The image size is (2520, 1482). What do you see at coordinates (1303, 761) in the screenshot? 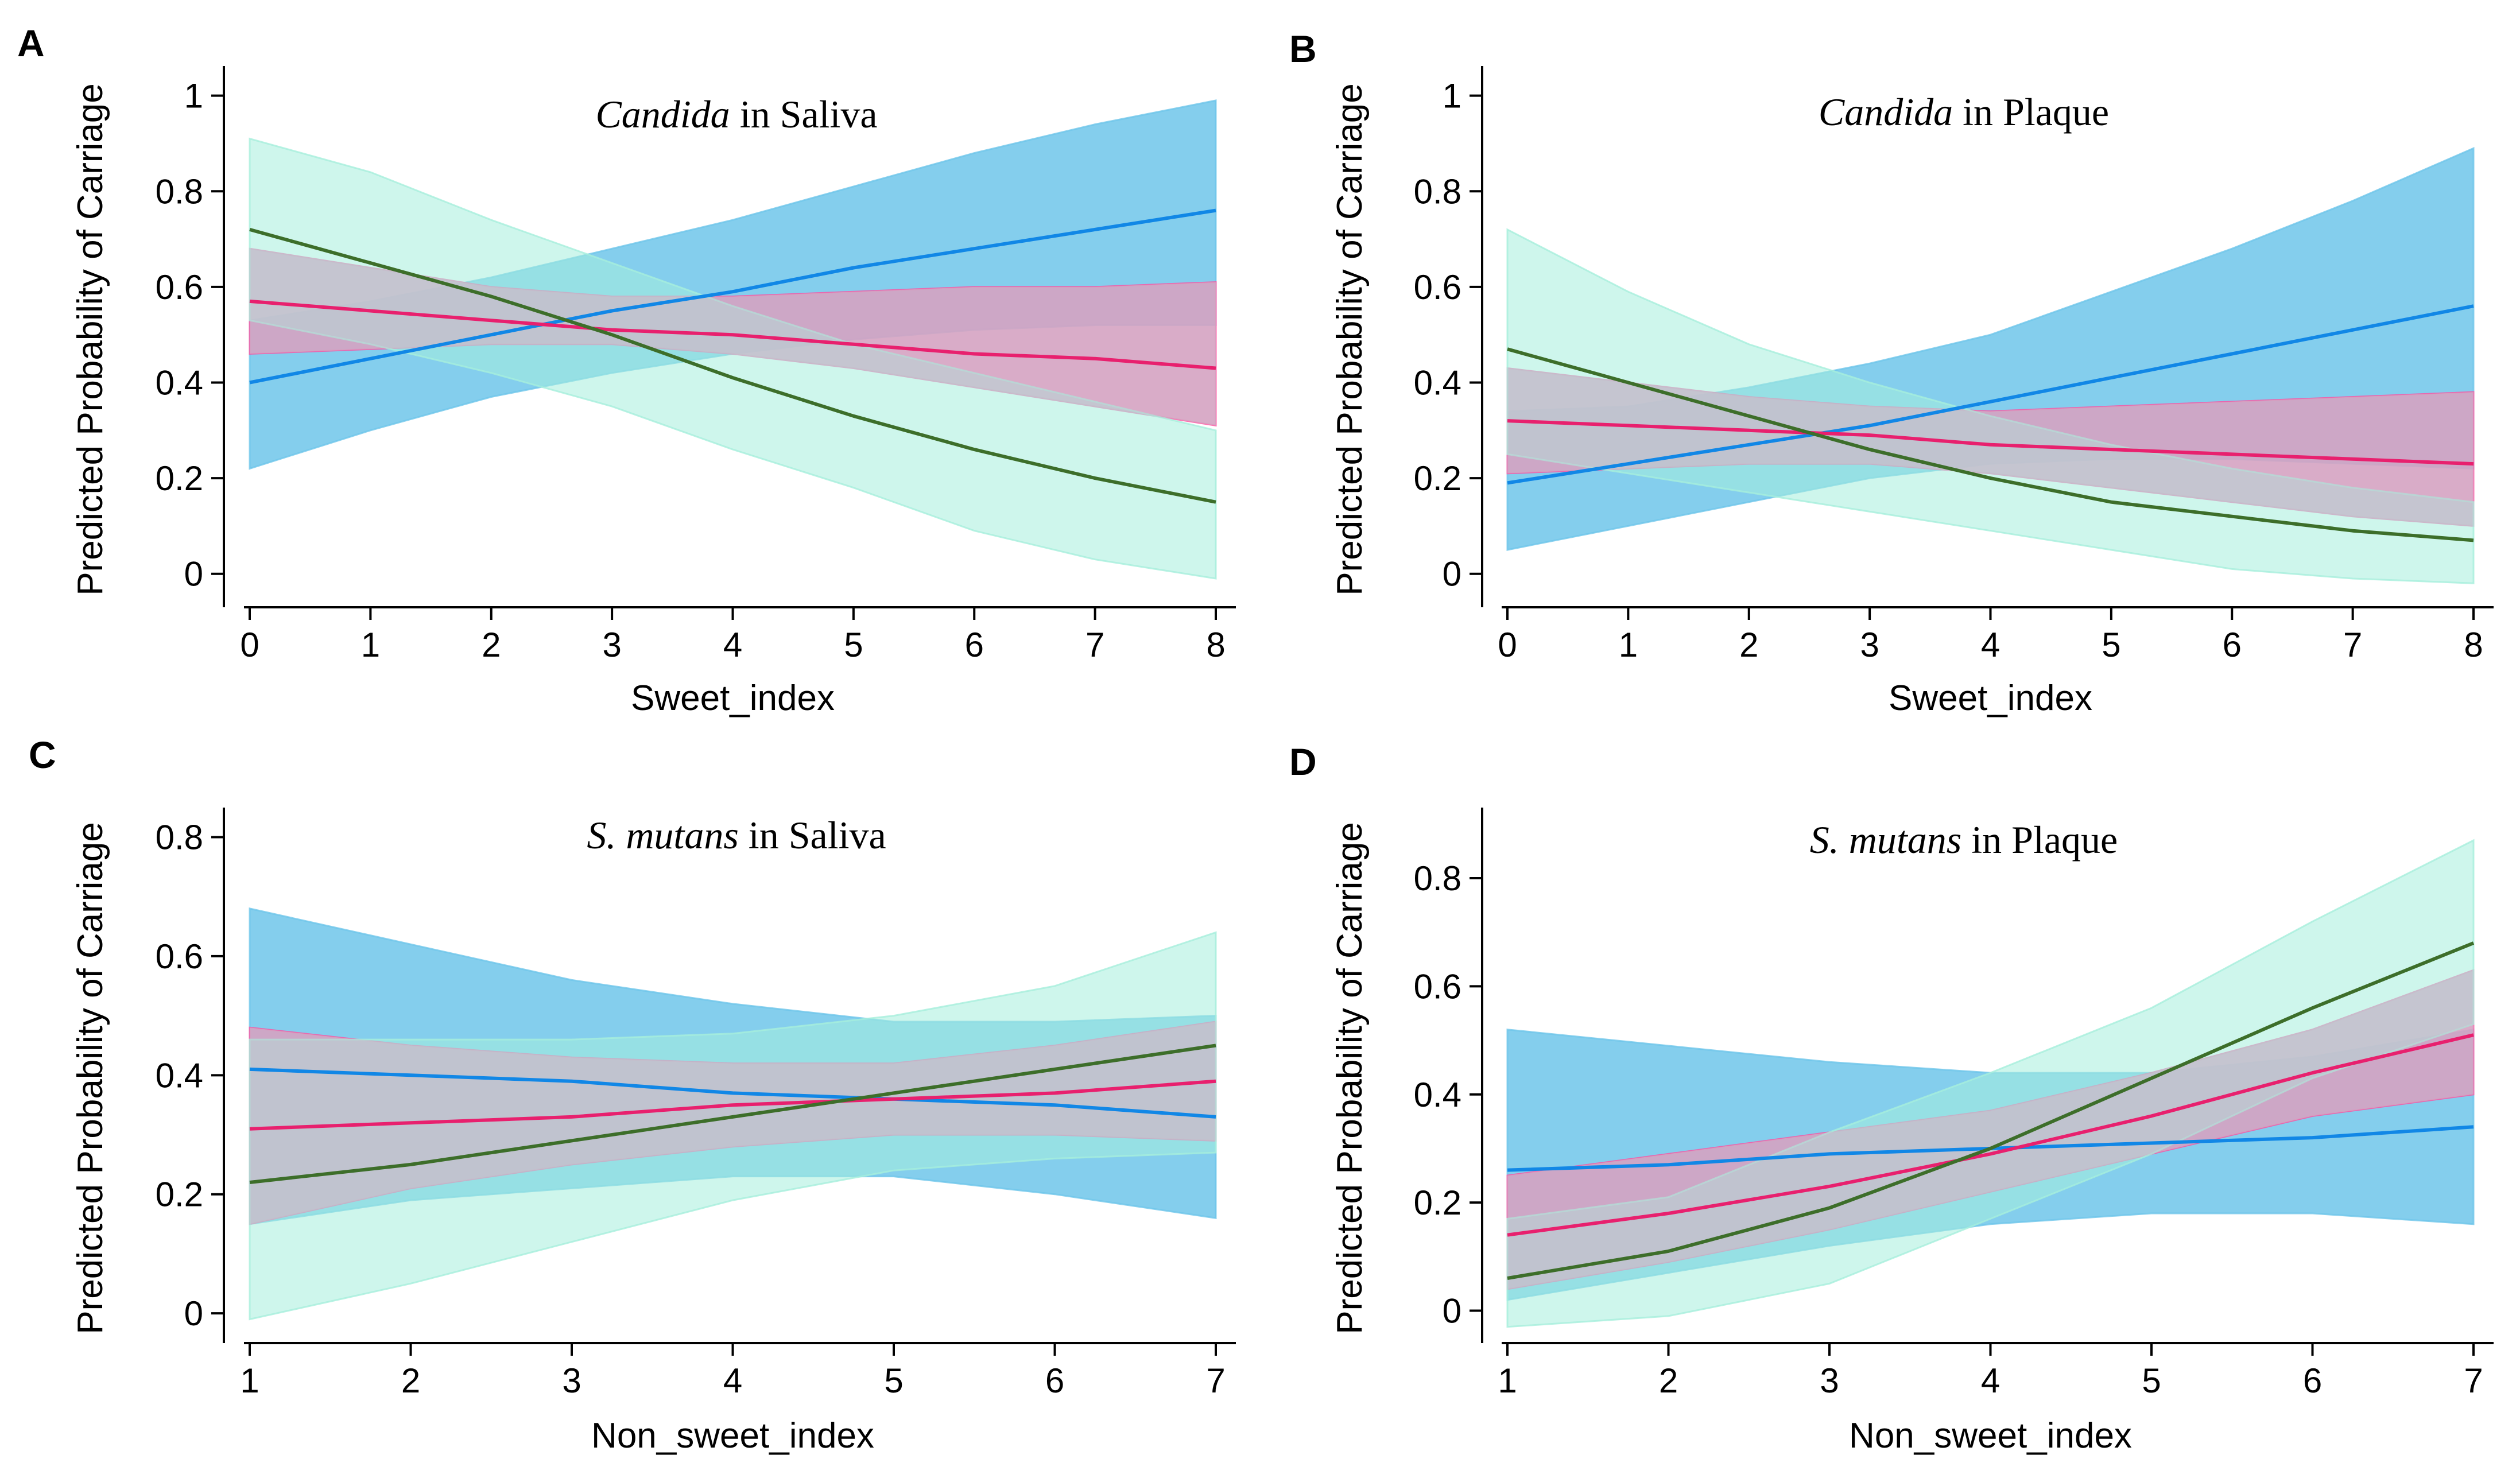
I see `panel-label-d: D` at bounding box center [1303, 761].